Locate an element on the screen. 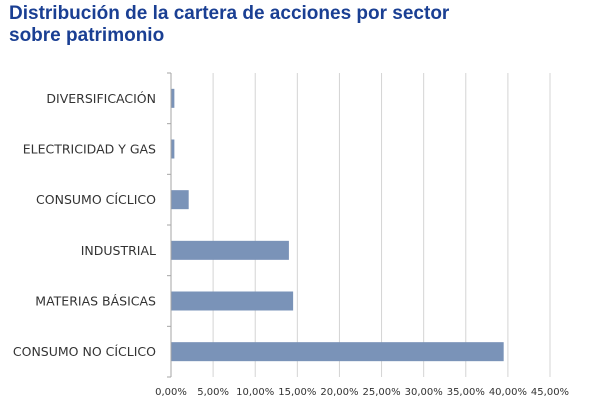 Image resolution: width=591 pixels, height=406 pixels. category-label: INDUSTRIAL is located at coordinates (118, 250).